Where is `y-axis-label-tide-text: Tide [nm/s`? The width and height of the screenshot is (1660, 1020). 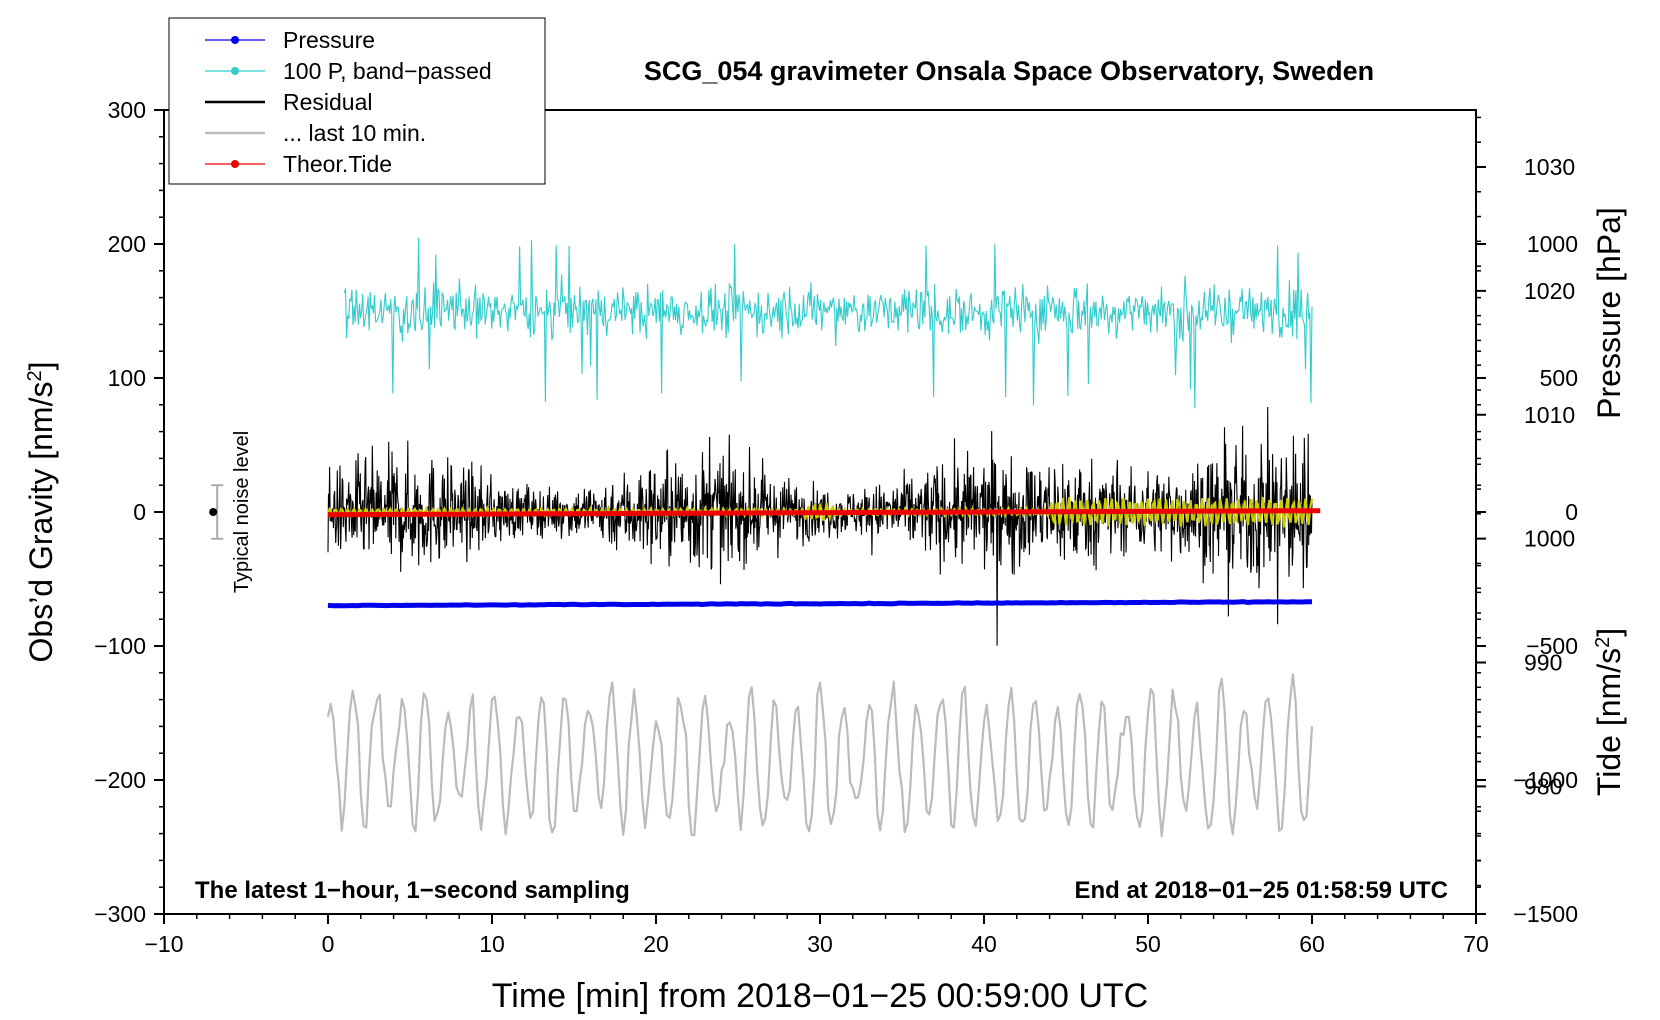
y-axis-label-tide-text: Tide [nm/s is located at coordinates (1609, 722).